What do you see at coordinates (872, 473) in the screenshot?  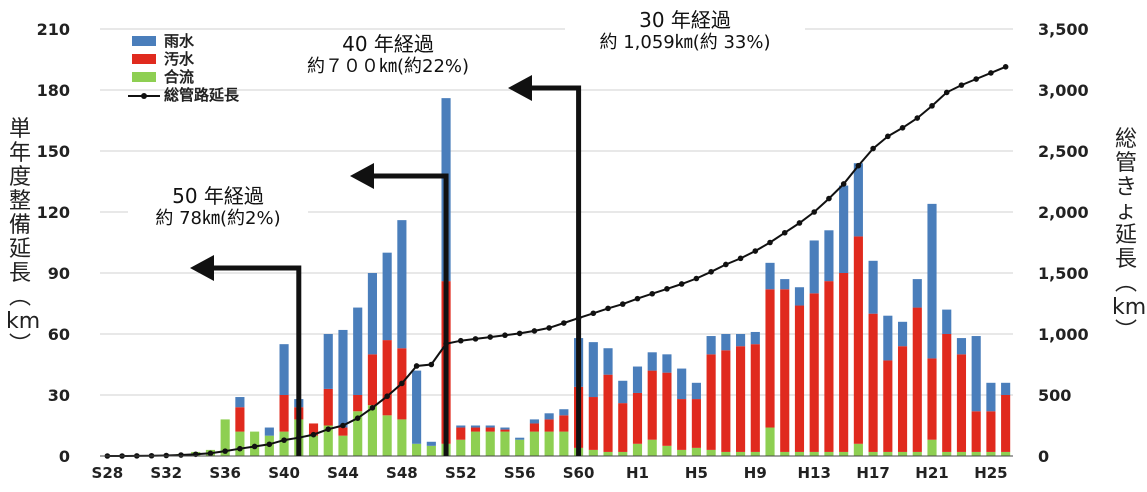 I see `x-tick-label: H17` at bounding box center [872, 473].